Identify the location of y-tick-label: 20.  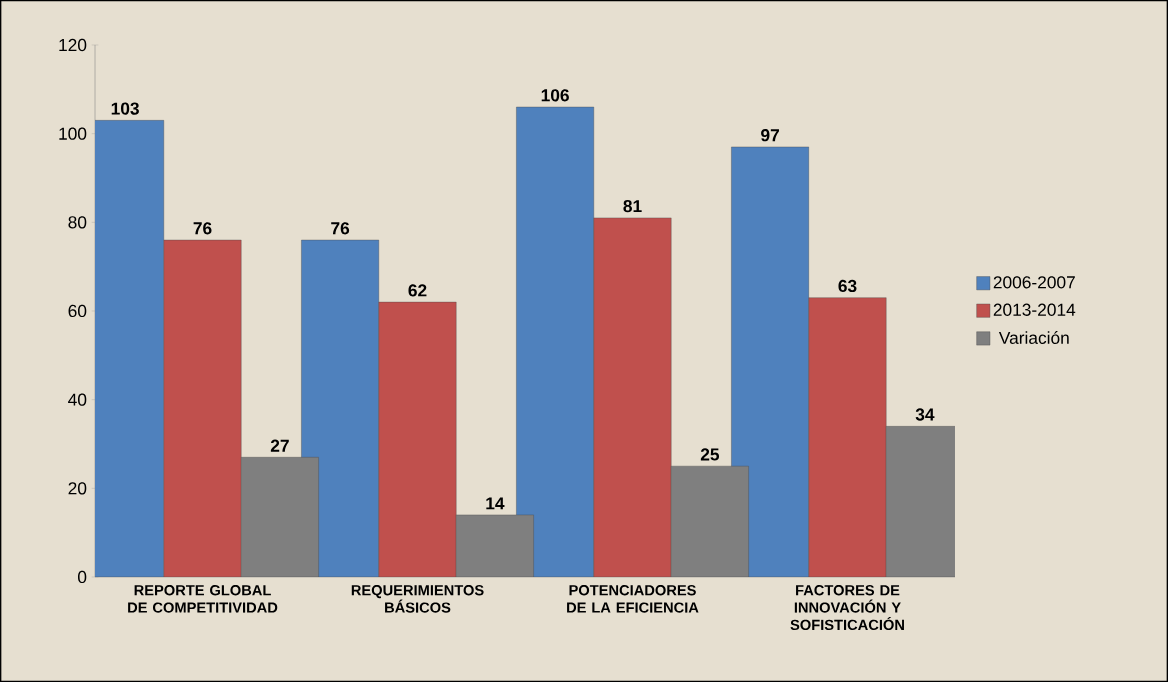
(77, 488).